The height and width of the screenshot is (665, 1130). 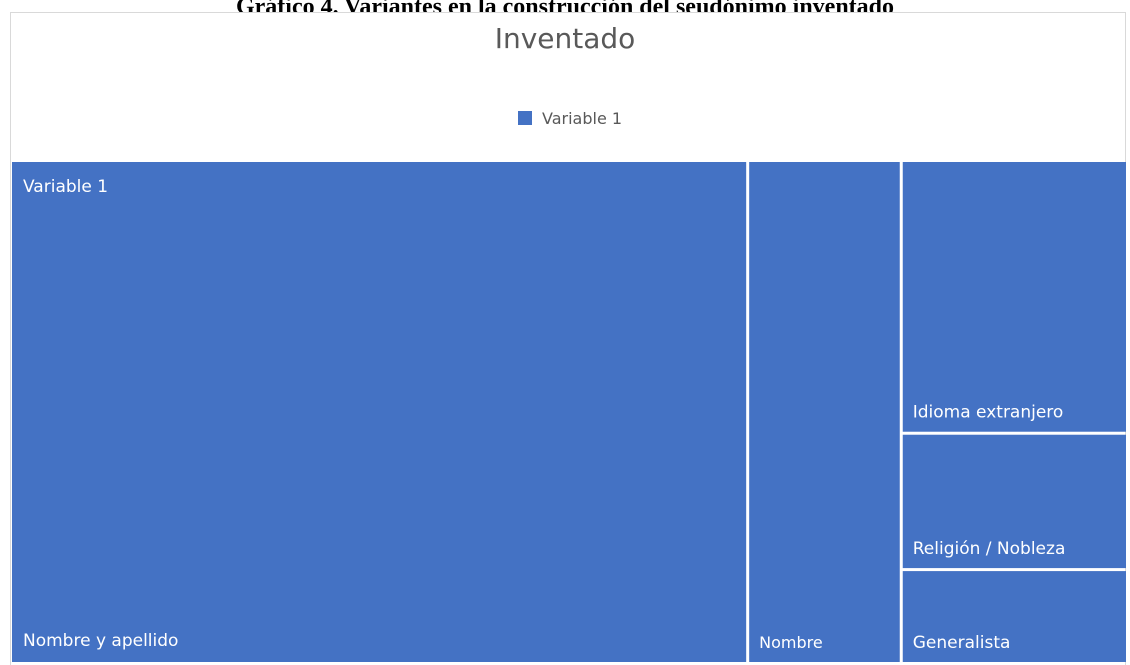 What do you see at coordinates (824, 412) in the screenshot?
I see `treemap-tile-nombre` at bounding box center [824, 412].